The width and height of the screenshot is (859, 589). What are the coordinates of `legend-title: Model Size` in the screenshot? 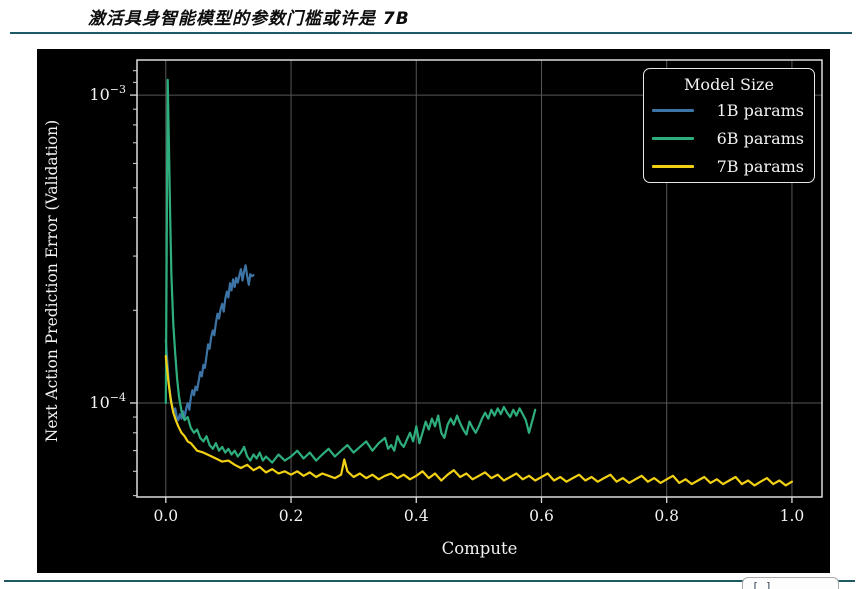 It's located at (729, 84).